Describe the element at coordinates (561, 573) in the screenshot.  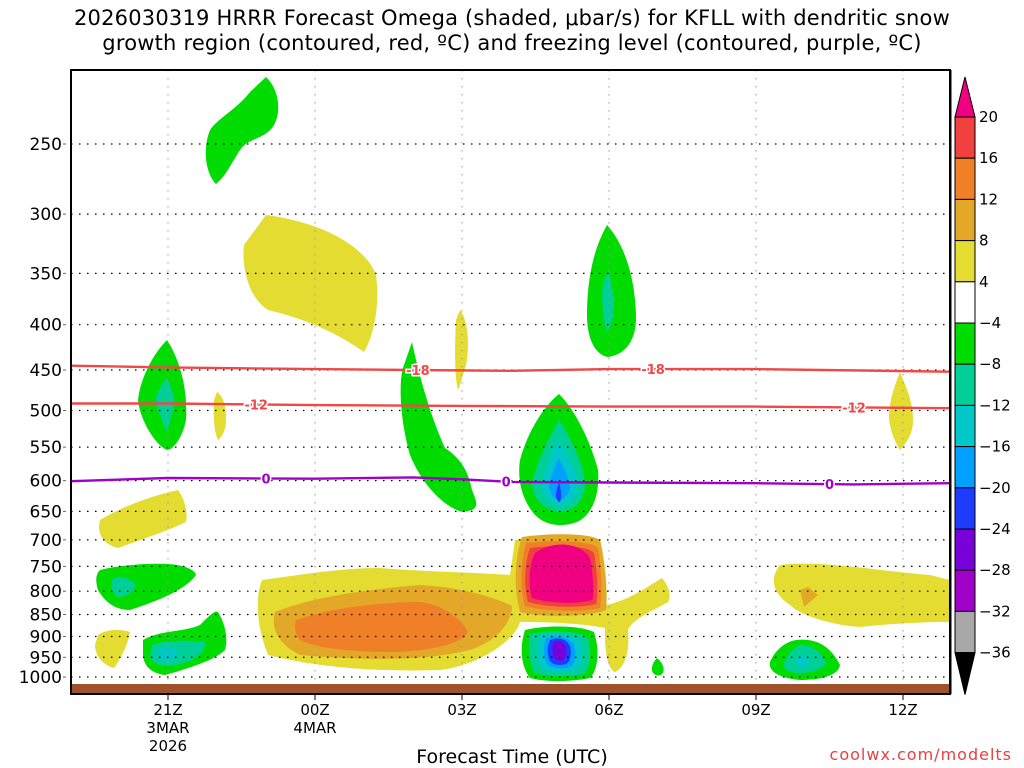
I see `omega-region-updraft-magenta` at that location.